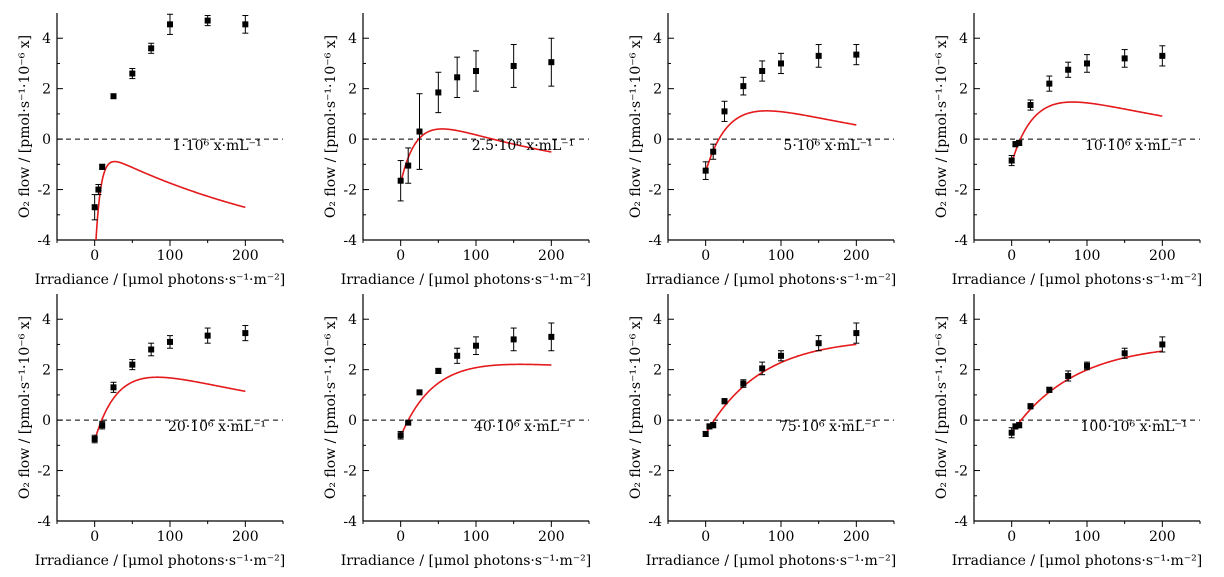  Describe the element at coordinates (523, 146) in the screenshot. I see `concentration-label: 2.5·10⁶ x·mL⁻¹` at that location.